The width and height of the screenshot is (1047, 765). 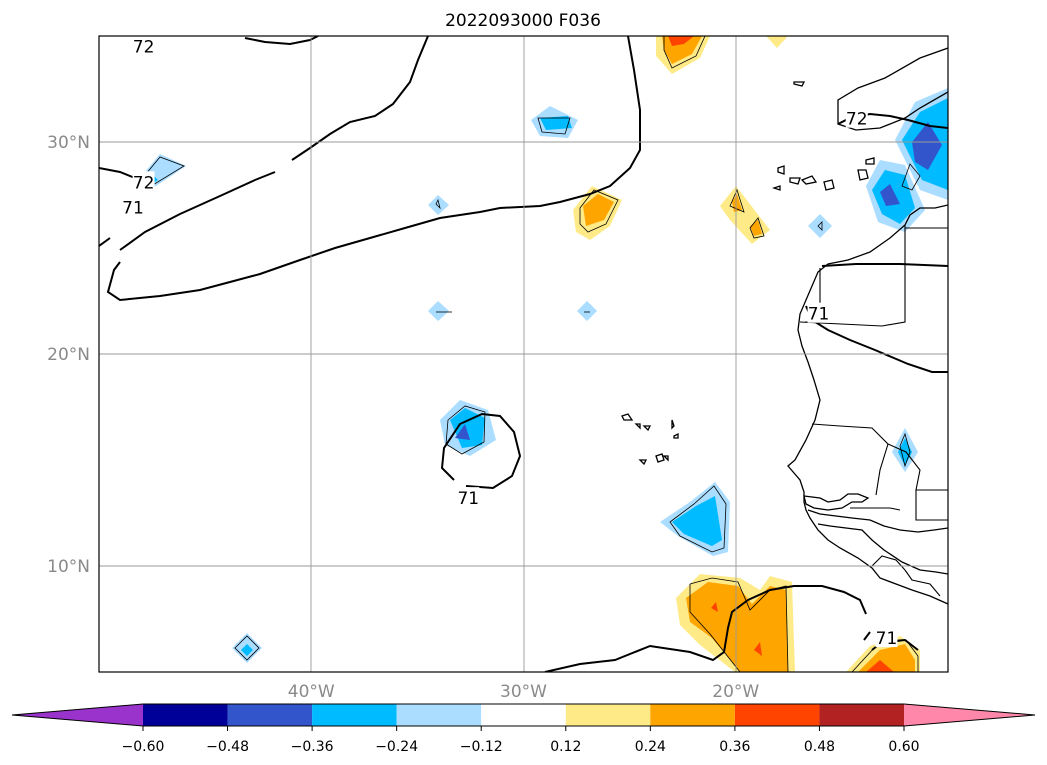 What do you see at coordinates (143, 747) in the screenshot?
I see `colorbar-tick-label: −0.60` at bounding box center [143, 747].